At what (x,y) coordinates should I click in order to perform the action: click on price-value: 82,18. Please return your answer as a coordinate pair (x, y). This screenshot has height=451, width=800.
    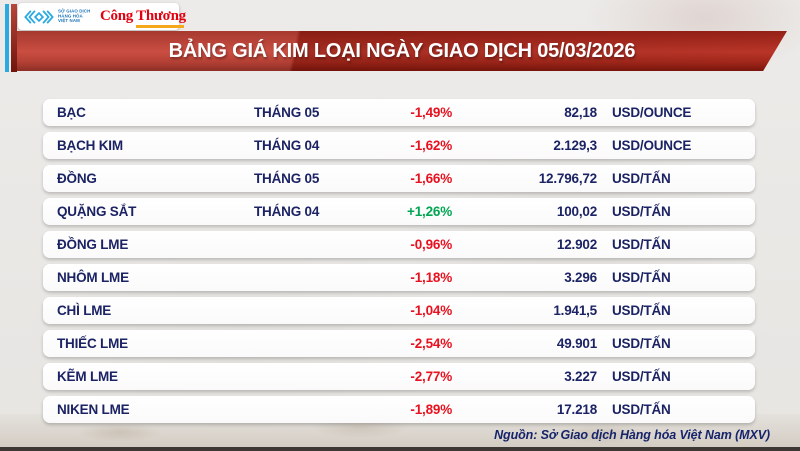
    Looking at the image, I should click on (580, 112).